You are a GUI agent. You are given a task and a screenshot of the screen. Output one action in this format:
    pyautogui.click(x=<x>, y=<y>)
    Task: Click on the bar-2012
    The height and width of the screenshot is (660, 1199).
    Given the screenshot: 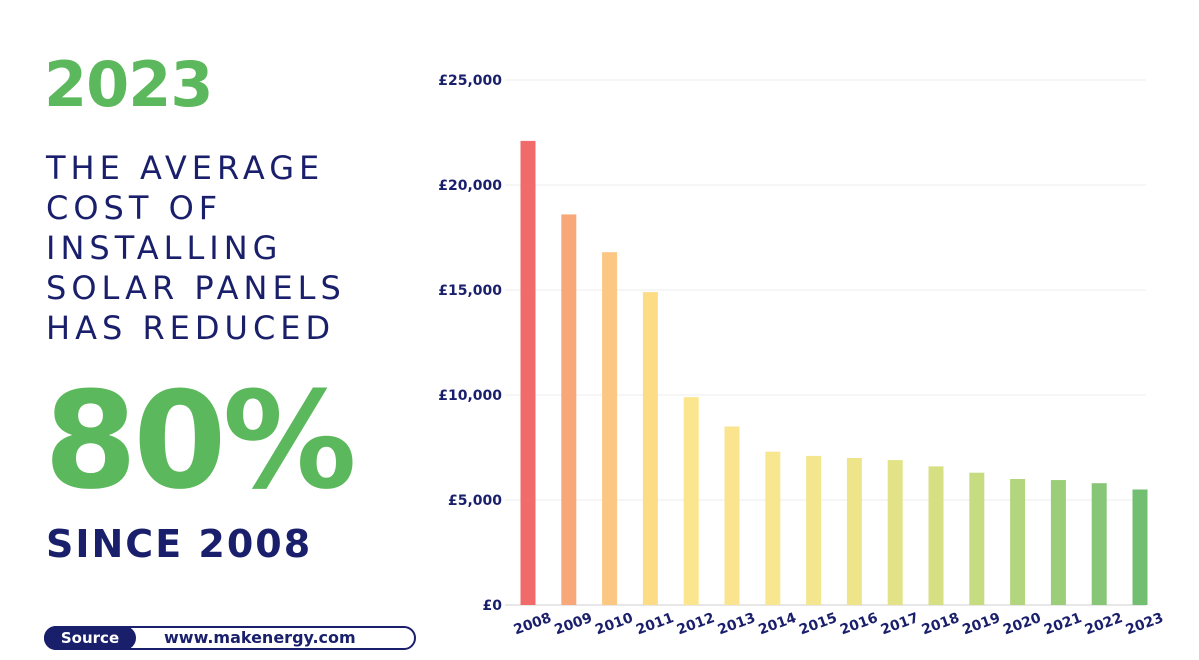 What is the action you would take?
    pyautogui.click(x=691, y=501)
    